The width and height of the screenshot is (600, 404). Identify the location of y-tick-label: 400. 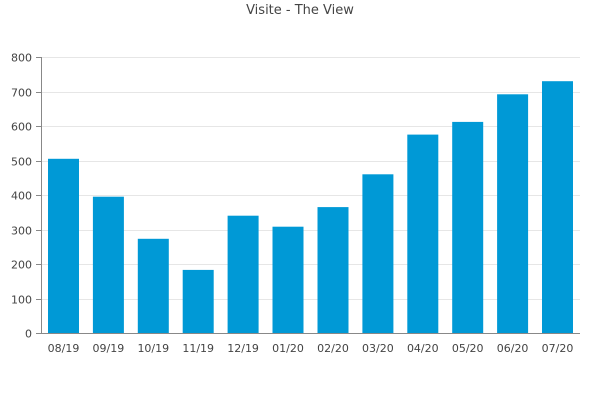
(21, 196).